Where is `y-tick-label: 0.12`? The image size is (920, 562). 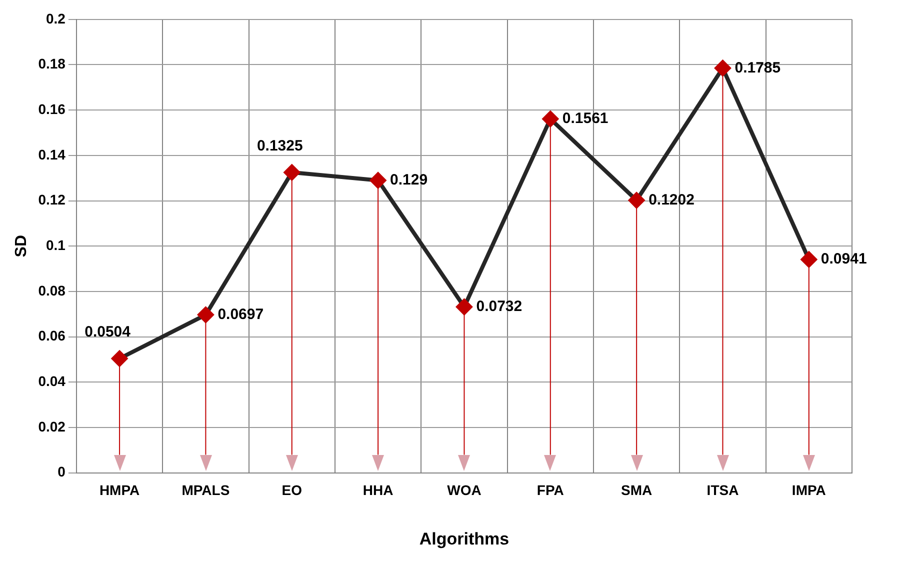 y-tick-label: 0.12 is located at coordinates (52, 200).